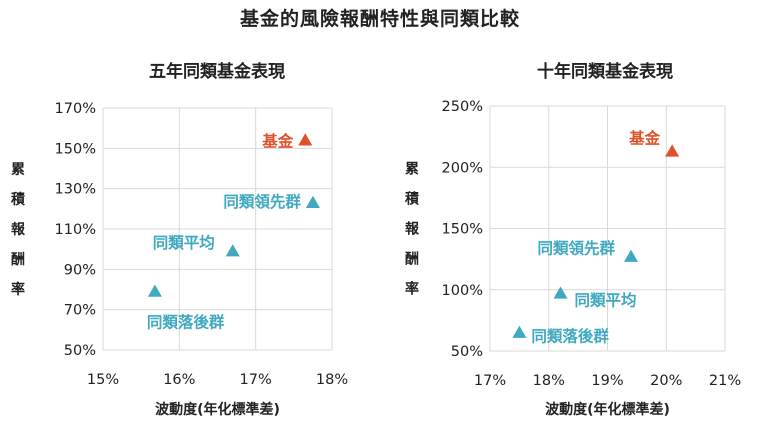  I want to click on chart1-y-tick-label: 90%, so click(80, 270).